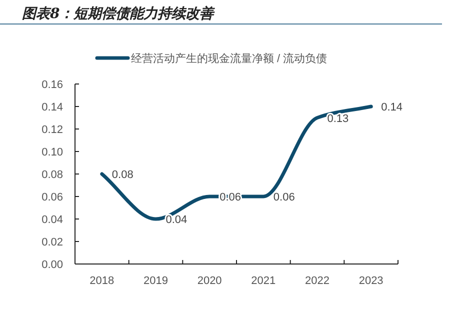  Describe the element at coordinates (52, 152) in the screenshot. I see `y-tick-label: 0.10` at that location.